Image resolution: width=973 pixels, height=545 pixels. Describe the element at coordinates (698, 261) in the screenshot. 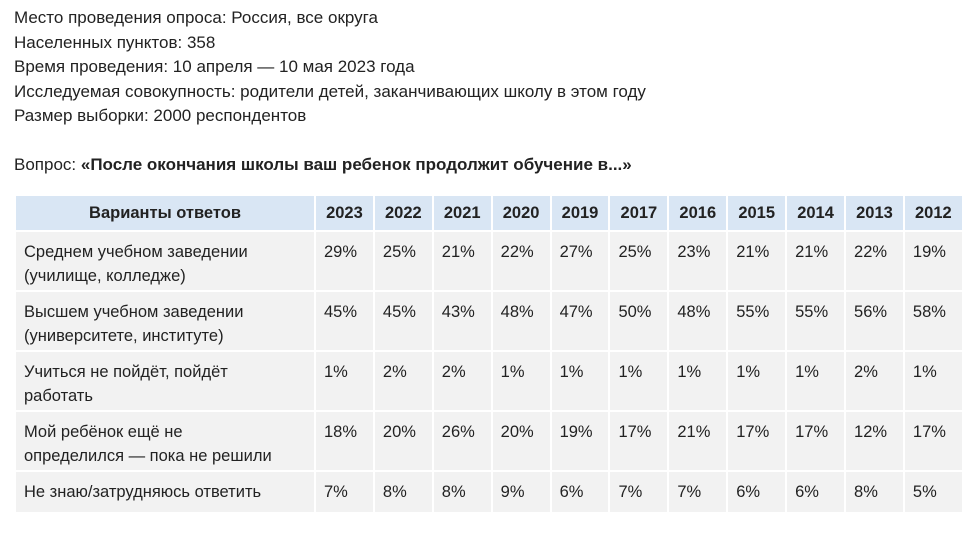

I see `percent-cell: 23%` at that location.